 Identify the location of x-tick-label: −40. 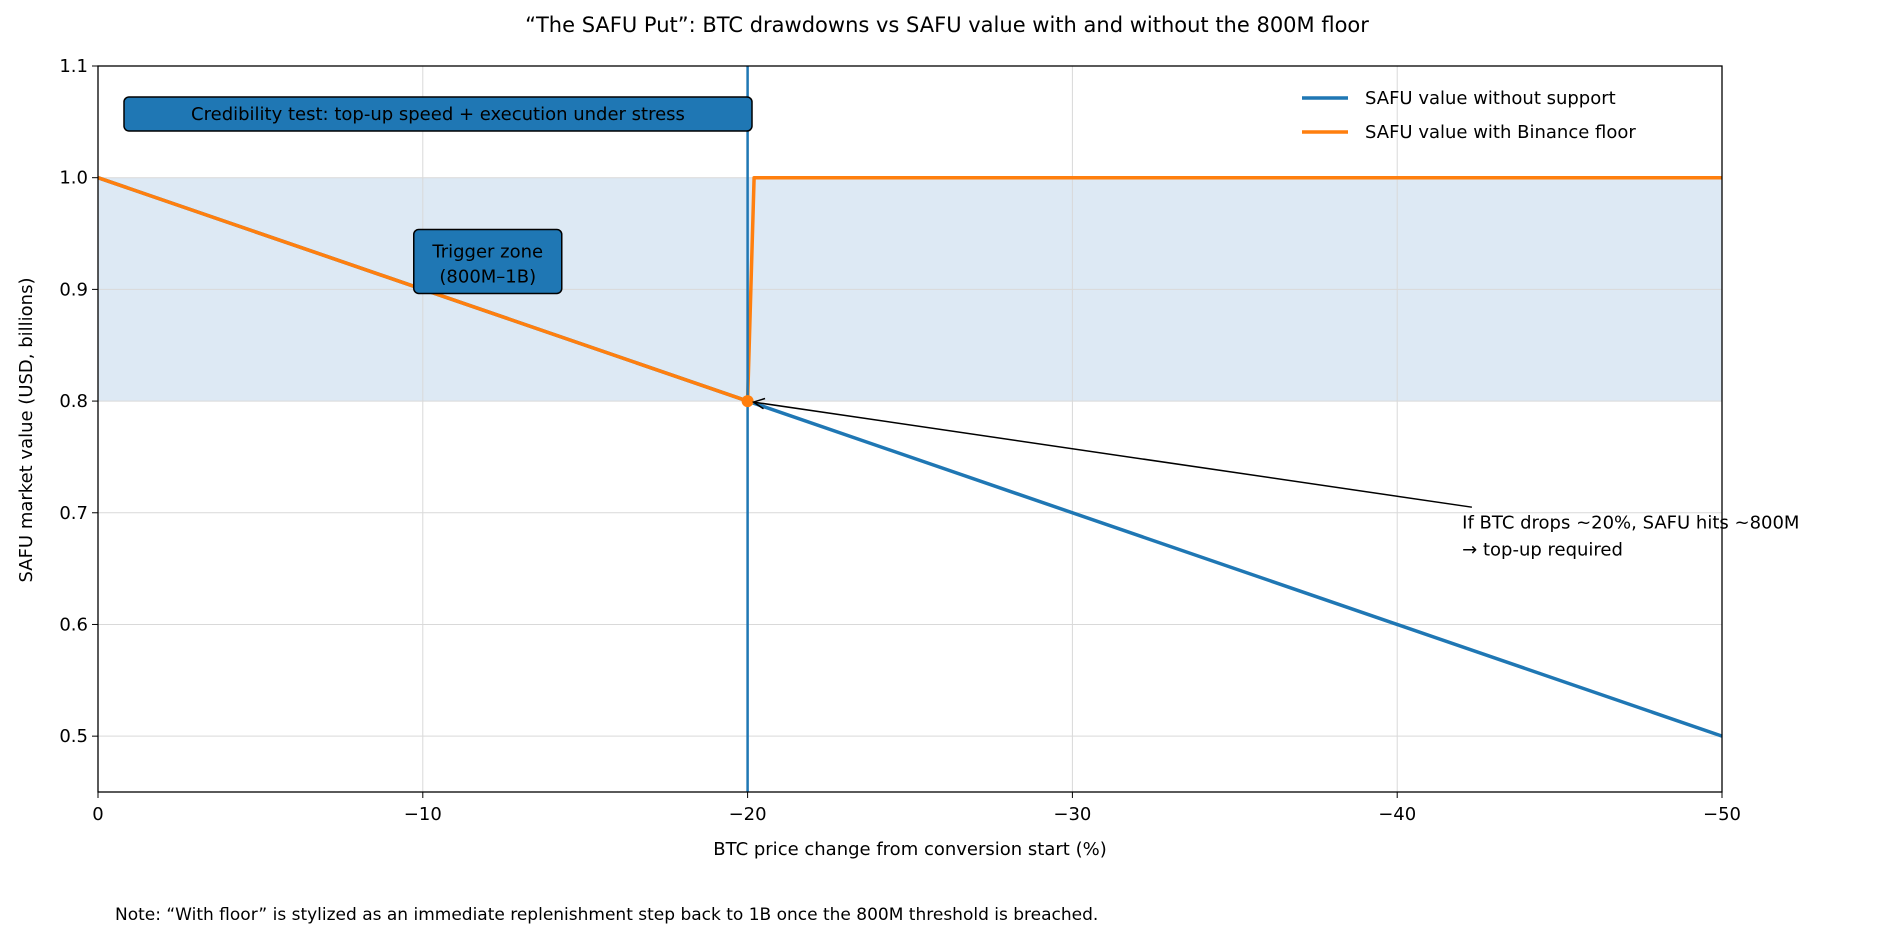
(1397, 814).